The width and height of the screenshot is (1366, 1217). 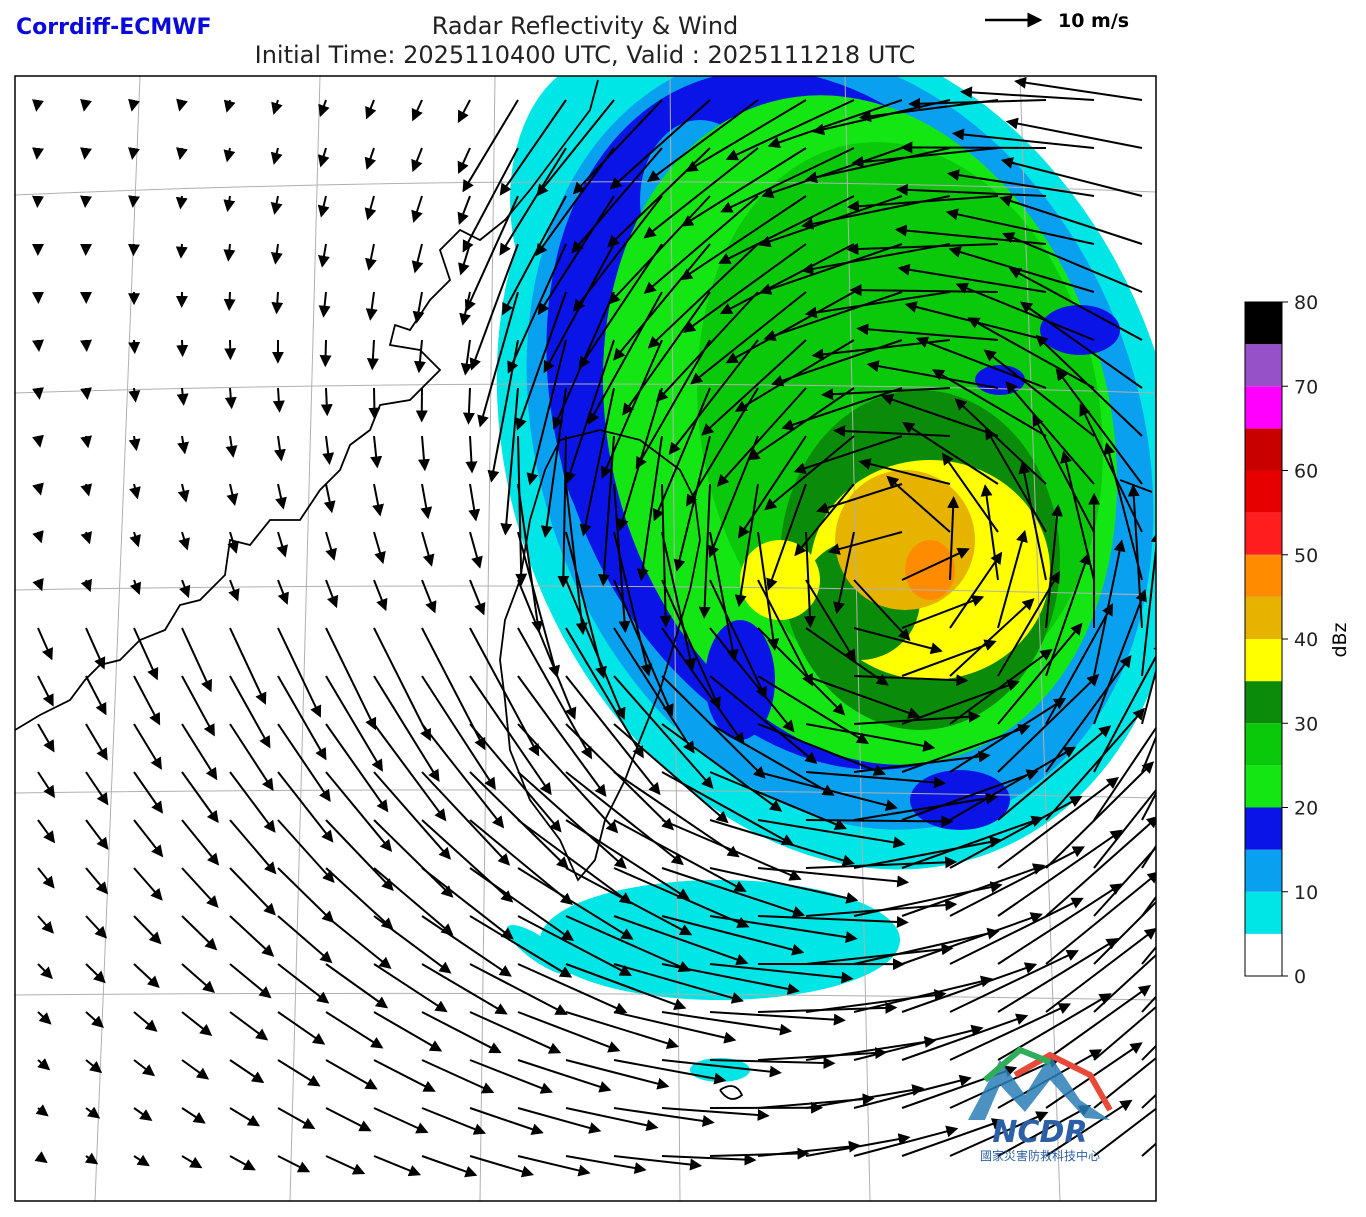 I want to click on colorbar-tick-label: 50, so click(x=1306, y=556).